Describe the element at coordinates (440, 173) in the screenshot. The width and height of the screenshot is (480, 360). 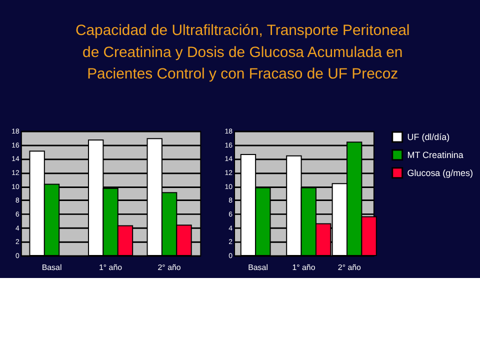
I see `legend-label: Glucosa (g/mes)` at that location.